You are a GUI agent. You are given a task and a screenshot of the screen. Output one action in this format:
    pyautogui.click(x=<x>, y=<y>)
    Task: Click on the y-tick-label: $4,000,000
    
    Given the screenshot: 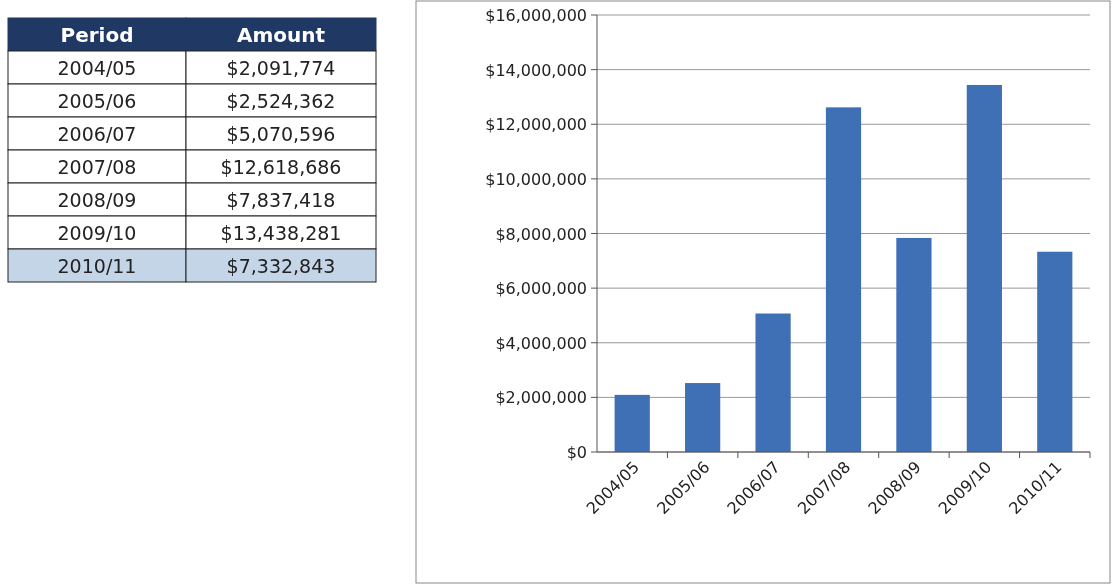 What is the action you would take?
    pyautogui.click(x=541, y=343)
    